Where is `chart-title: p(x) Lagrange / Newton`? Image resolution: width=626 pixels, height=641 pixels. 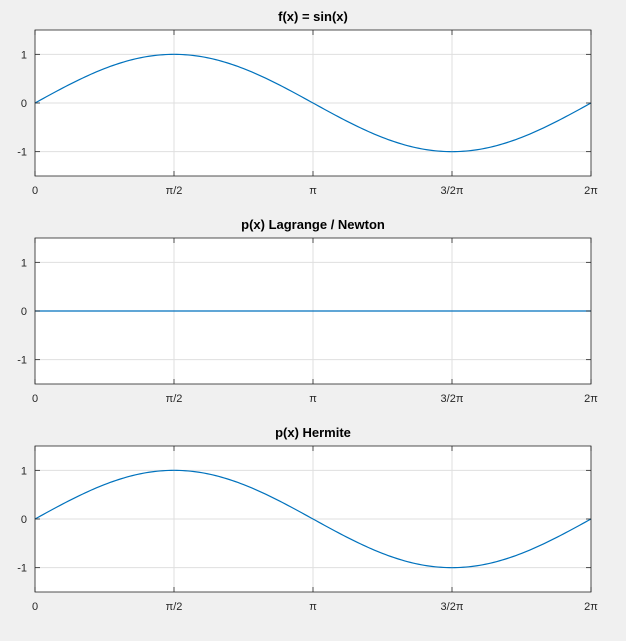 chart-title: p(x) Lagrange / Newton is located at coordinates (313, 224).